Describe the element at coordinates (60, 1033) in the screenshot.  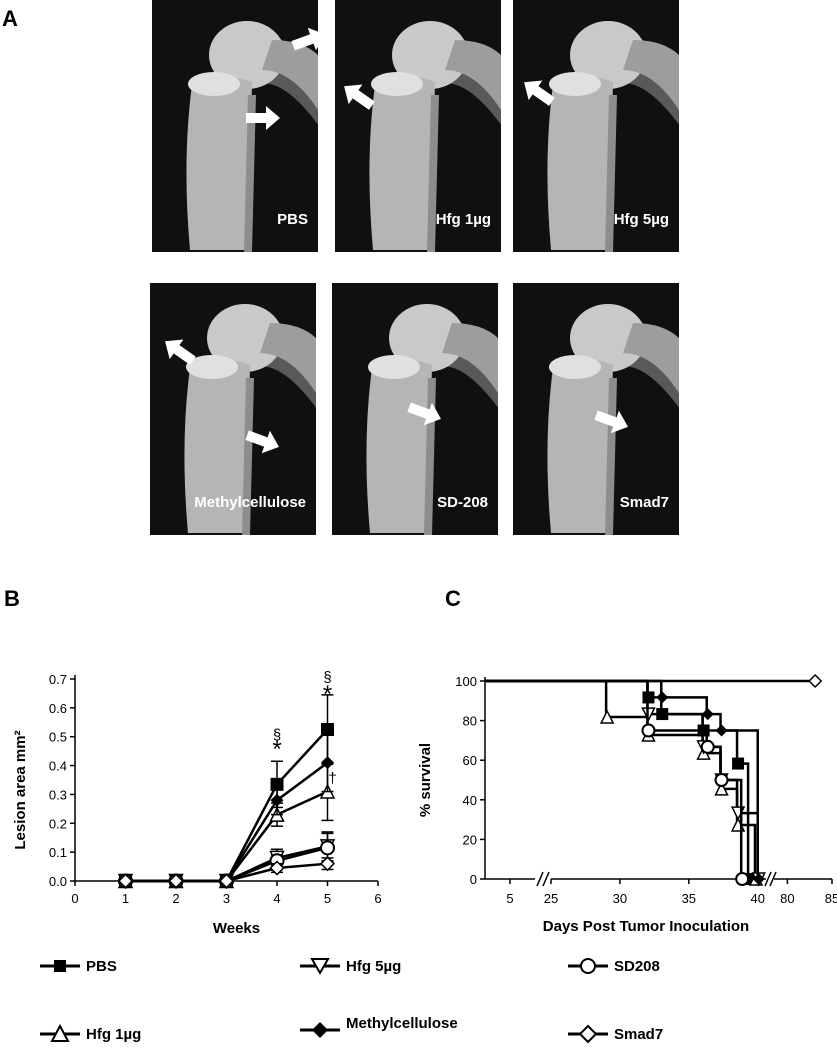
I see `legend-marker-triangle` at that location.